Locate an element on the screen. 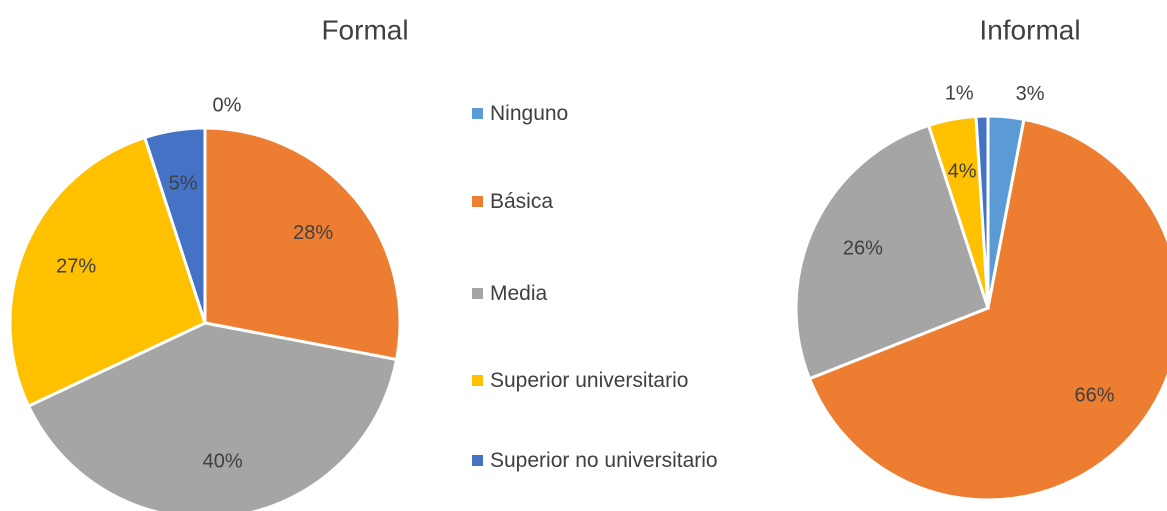 The height and width of the screenshot is (511, 1167). data-label: 40% is located at coordinates (223, 462).